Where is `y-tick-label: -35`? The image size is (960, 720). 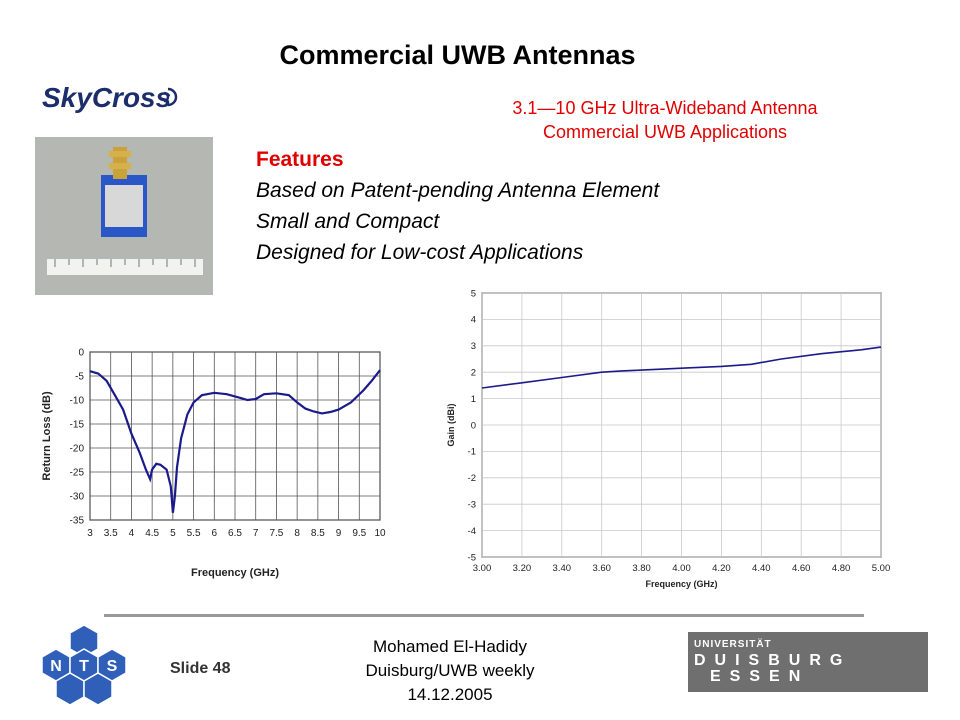 y-tick-label: -35 is located at coordinates (77, 521).